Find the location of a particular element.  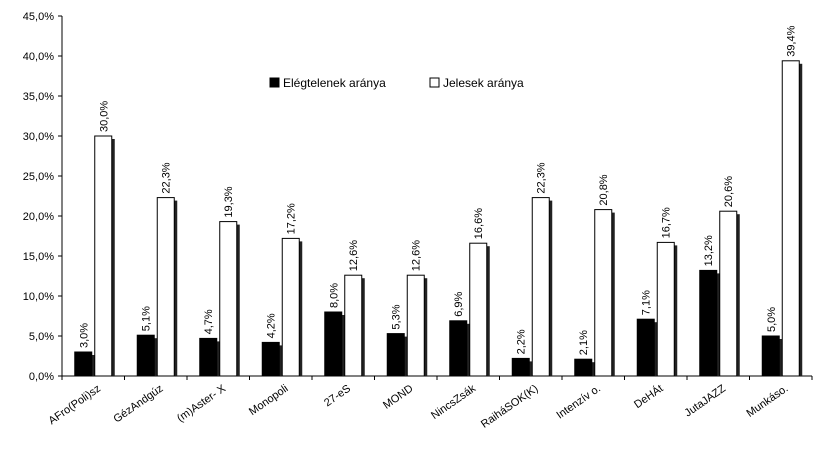

x-category-label: GézAndgúz is located at coordinates (138, 404).